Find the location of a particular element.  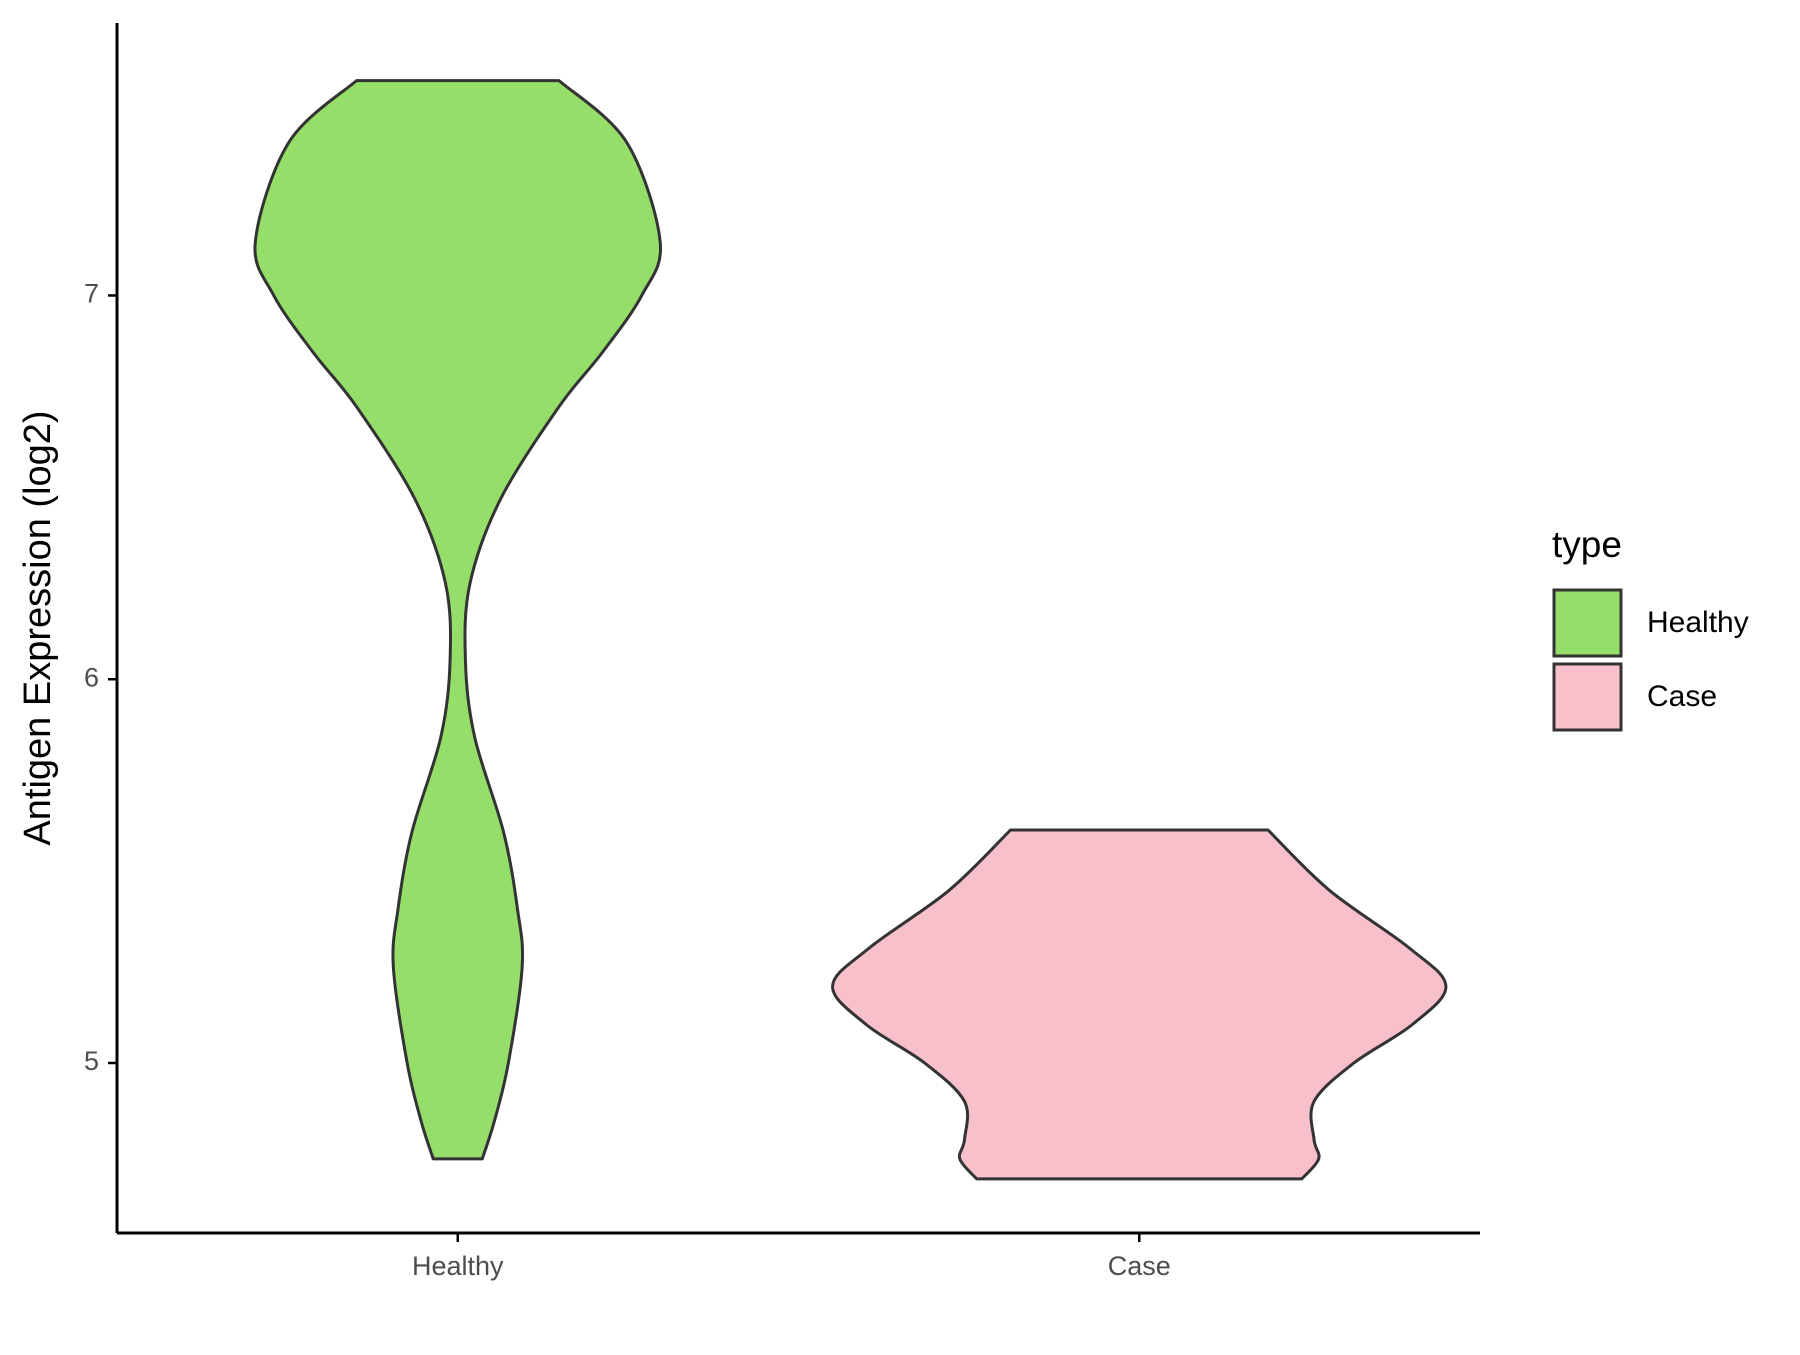

y-axis-title: Antigen Expression (log2) is located at coordinates (38, 627).